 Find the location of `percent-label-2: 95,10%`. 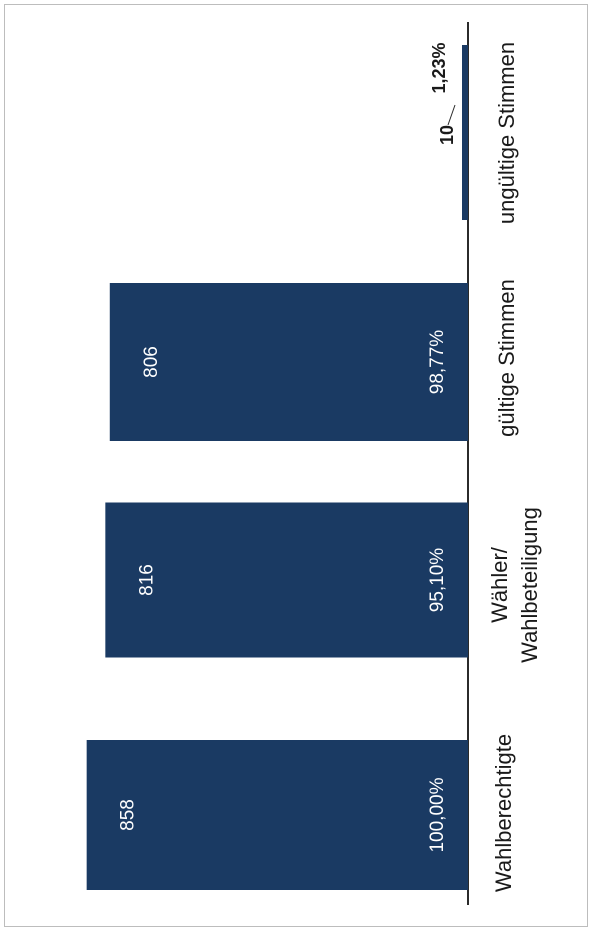

percent-label-2: 95,10% is located at coordinates (437, 580).